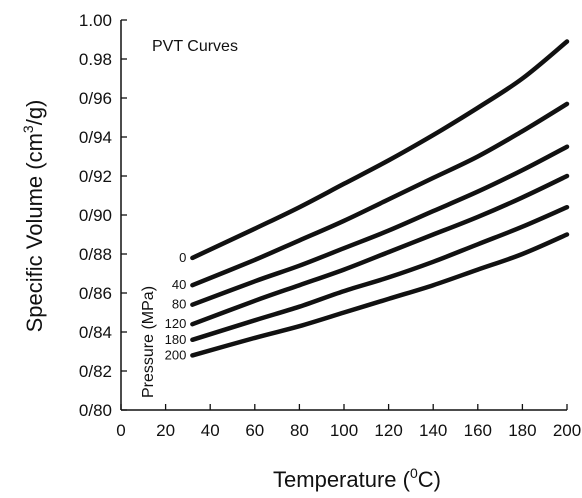 This screenshot has width=582, height=498. I want to click on series-label-80: 80, so click(179, 304).